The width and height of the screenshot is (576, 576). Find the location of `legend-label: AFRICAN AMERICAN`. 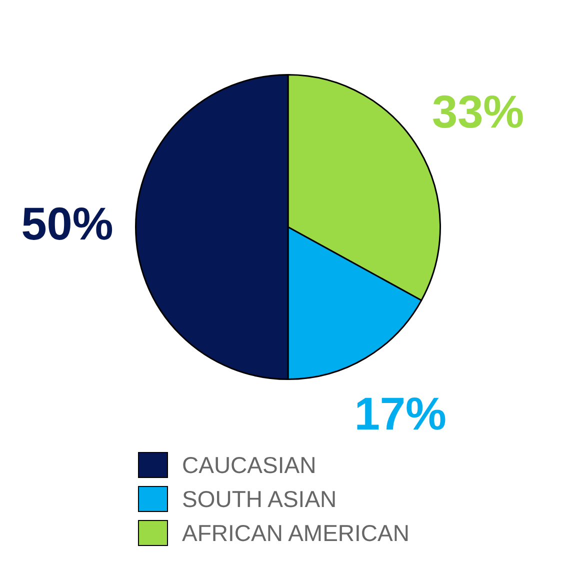

legend-label: AFRICAN AMERICAN is located at coordinates (296, 533).